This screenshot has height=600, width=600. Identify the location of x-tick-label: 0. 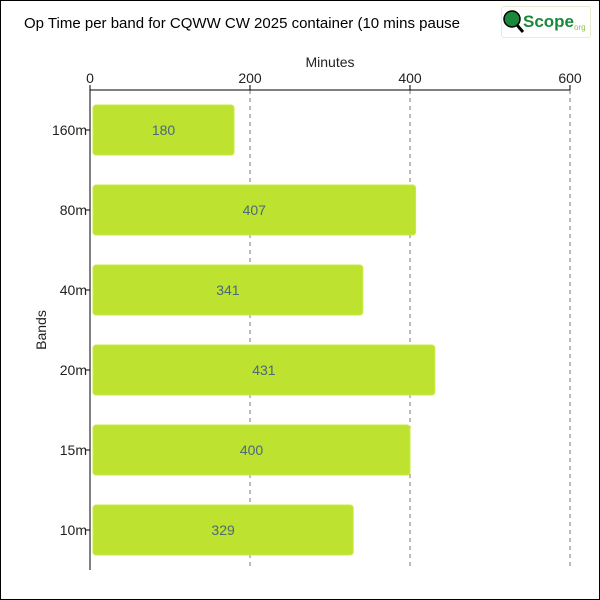
(90, 78).